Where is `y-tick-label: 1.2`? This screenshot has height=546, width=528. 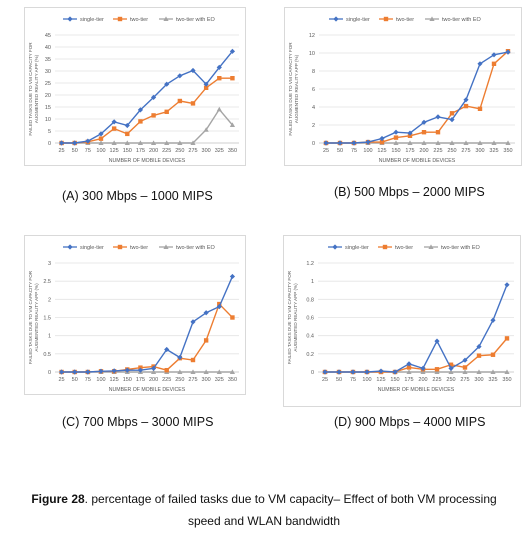 y-tick-label: 1.2 is located at coordinates (310, 264).